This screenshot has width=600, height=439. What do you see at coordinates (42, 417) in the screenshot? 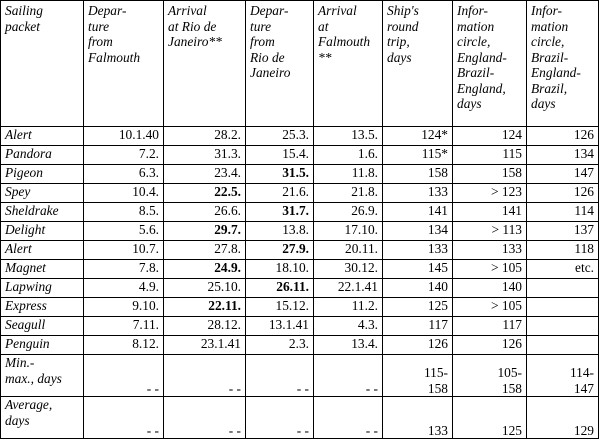
I see `summary-label: Average, days` at bounding box center [42, 417].